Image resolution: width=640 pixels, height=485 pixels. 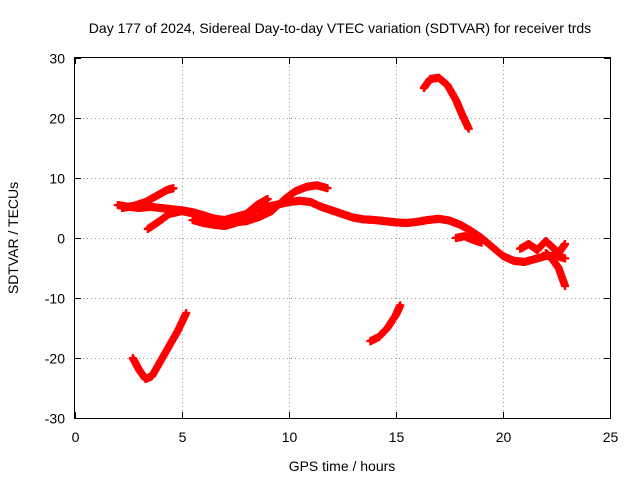 What do you see at coordinates (57, 179) in the screenshot?
I see `y-tick-label: 10` at bounding box center [57, 179].